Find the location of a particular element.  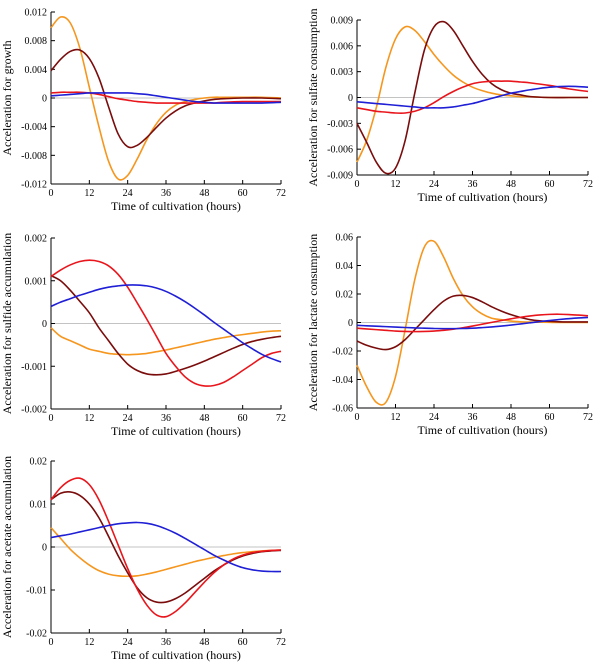

y-tick-label: 0.006 is located at coordinates (342, 46).